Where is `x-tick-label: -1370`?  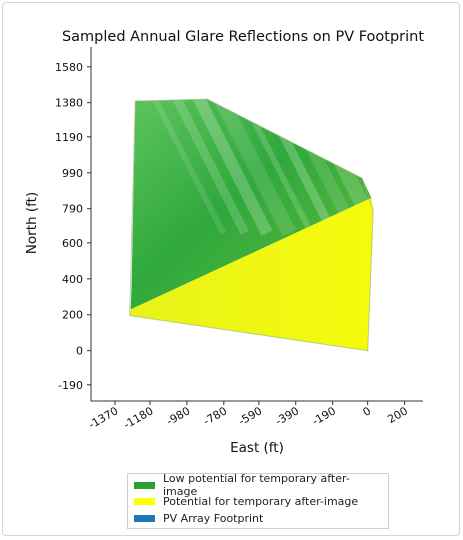 x-tick-label: -1370 is located at coordinates (103, 417).